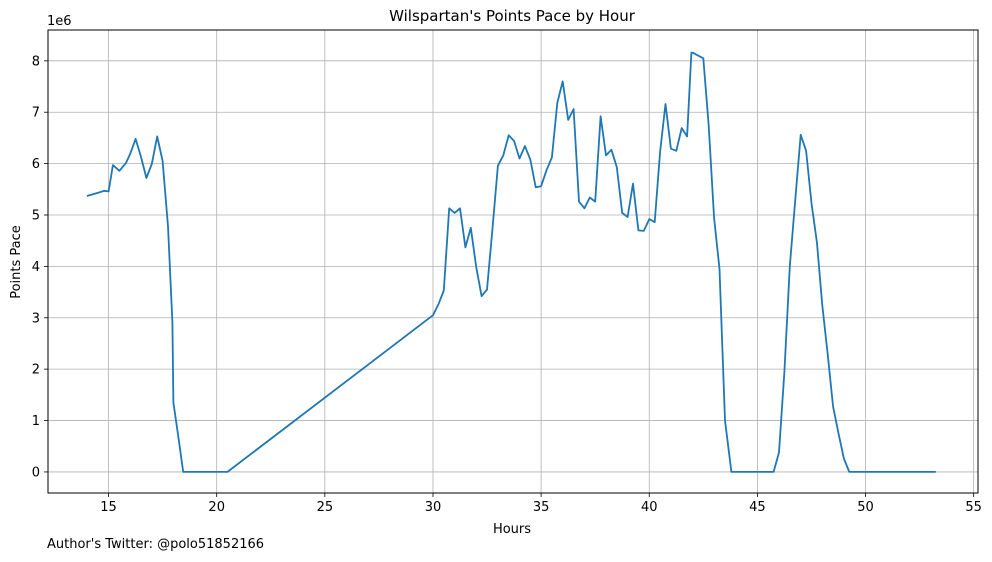 The height and width of the screenshot is (562, 992). What do you see at coordinates (36, 421) in the screenshot?
I see `y-tick-label: 1` at bounding box center [36, 421].